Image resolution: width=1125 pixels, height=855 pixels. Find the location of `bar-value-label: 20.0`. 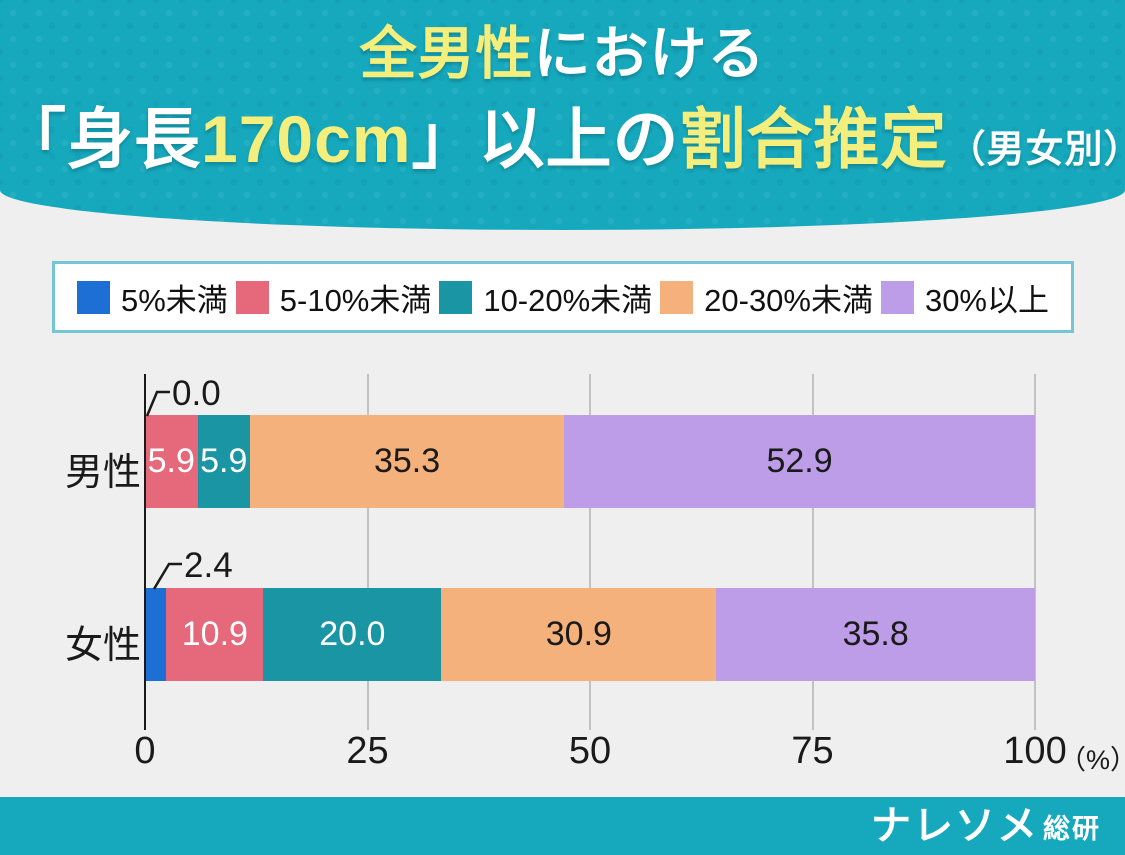

bar-value-label: 20.0 is located at coordinates (352, 634).